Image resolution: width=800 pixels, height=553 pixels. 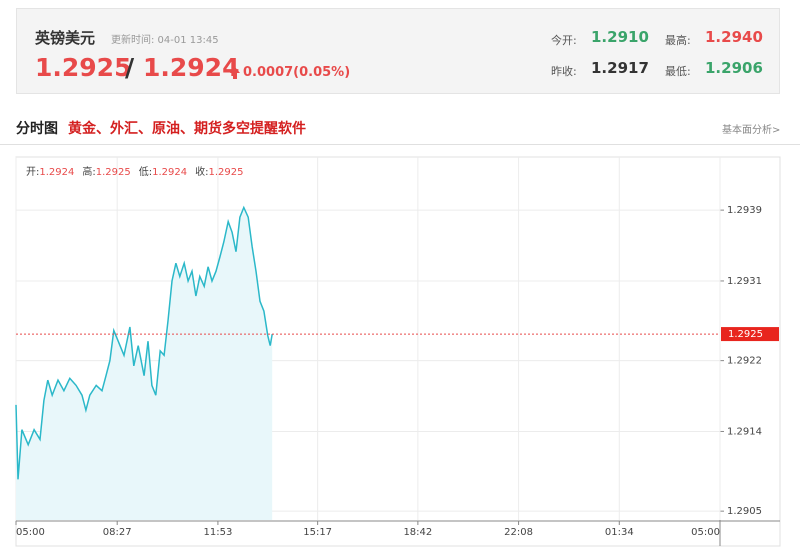 I want to click on divider, so click(x=400, y=144).